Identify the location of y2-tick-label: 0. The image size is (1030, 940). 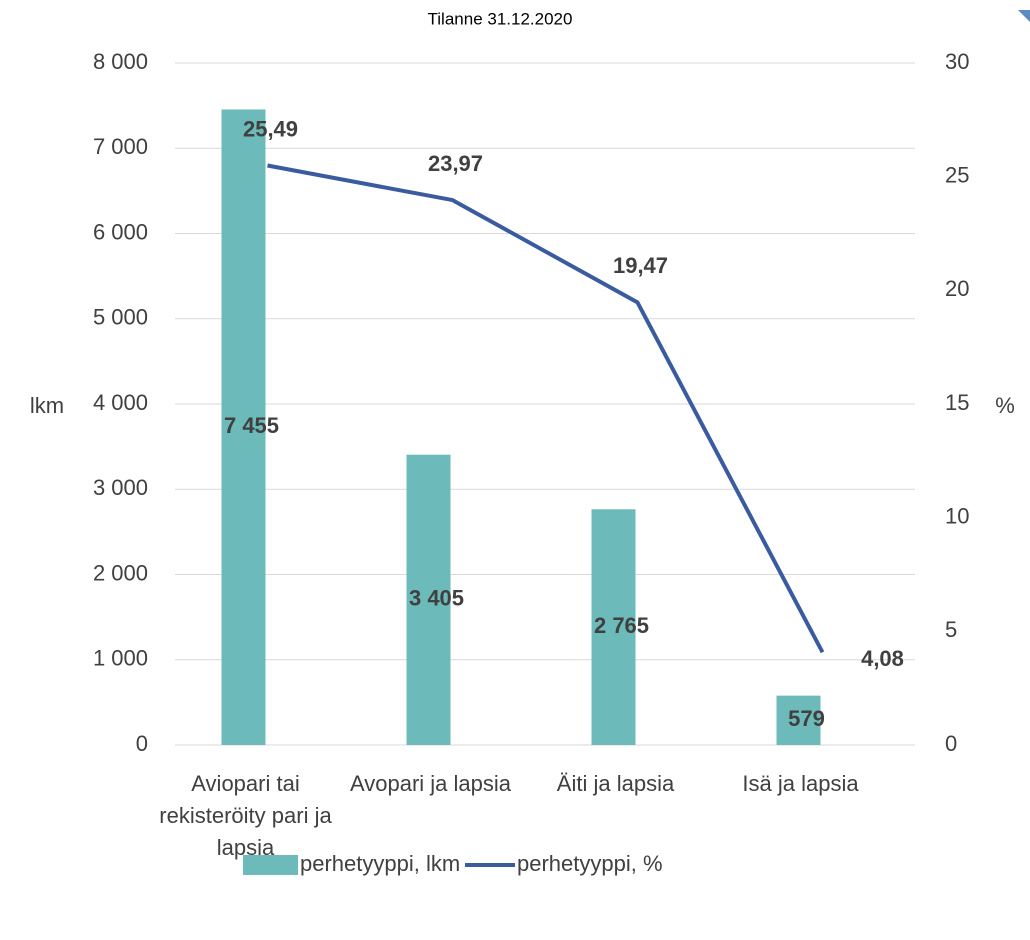
(951, 743).